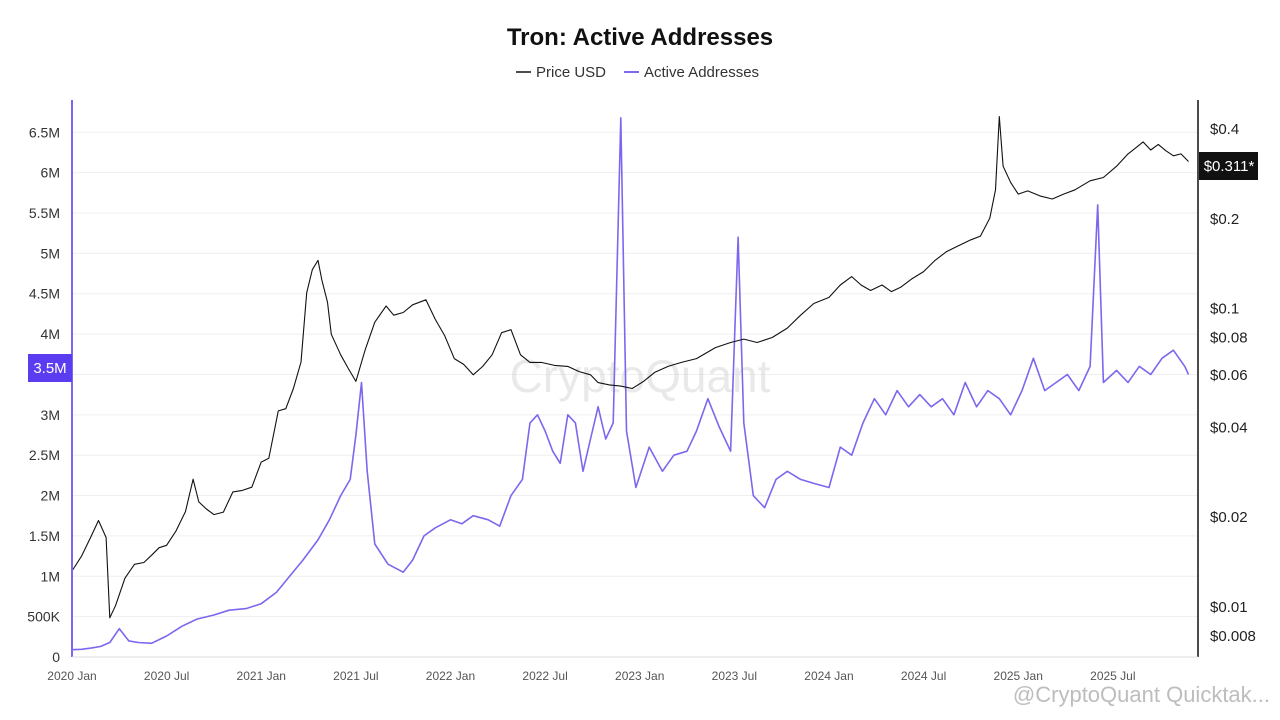 This screenshot has height=720, width=1280. Describe the element at coordinates (44, 294) in the screenshot. I see `left-tick-label: 4.5M` at that location.